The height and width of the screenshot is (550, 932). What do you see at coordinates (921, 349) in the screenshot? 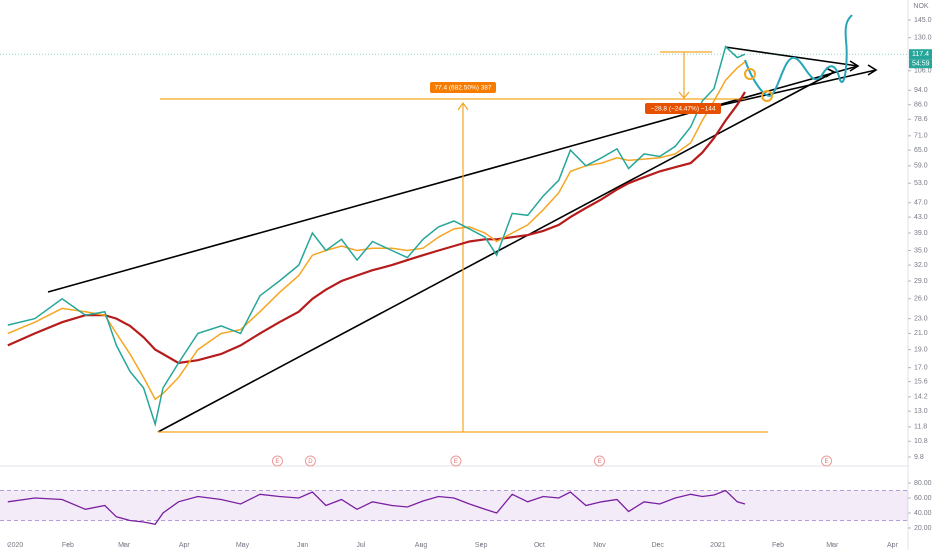
I see `y-tick-label: 19.0` at bounding box center [921, 349].